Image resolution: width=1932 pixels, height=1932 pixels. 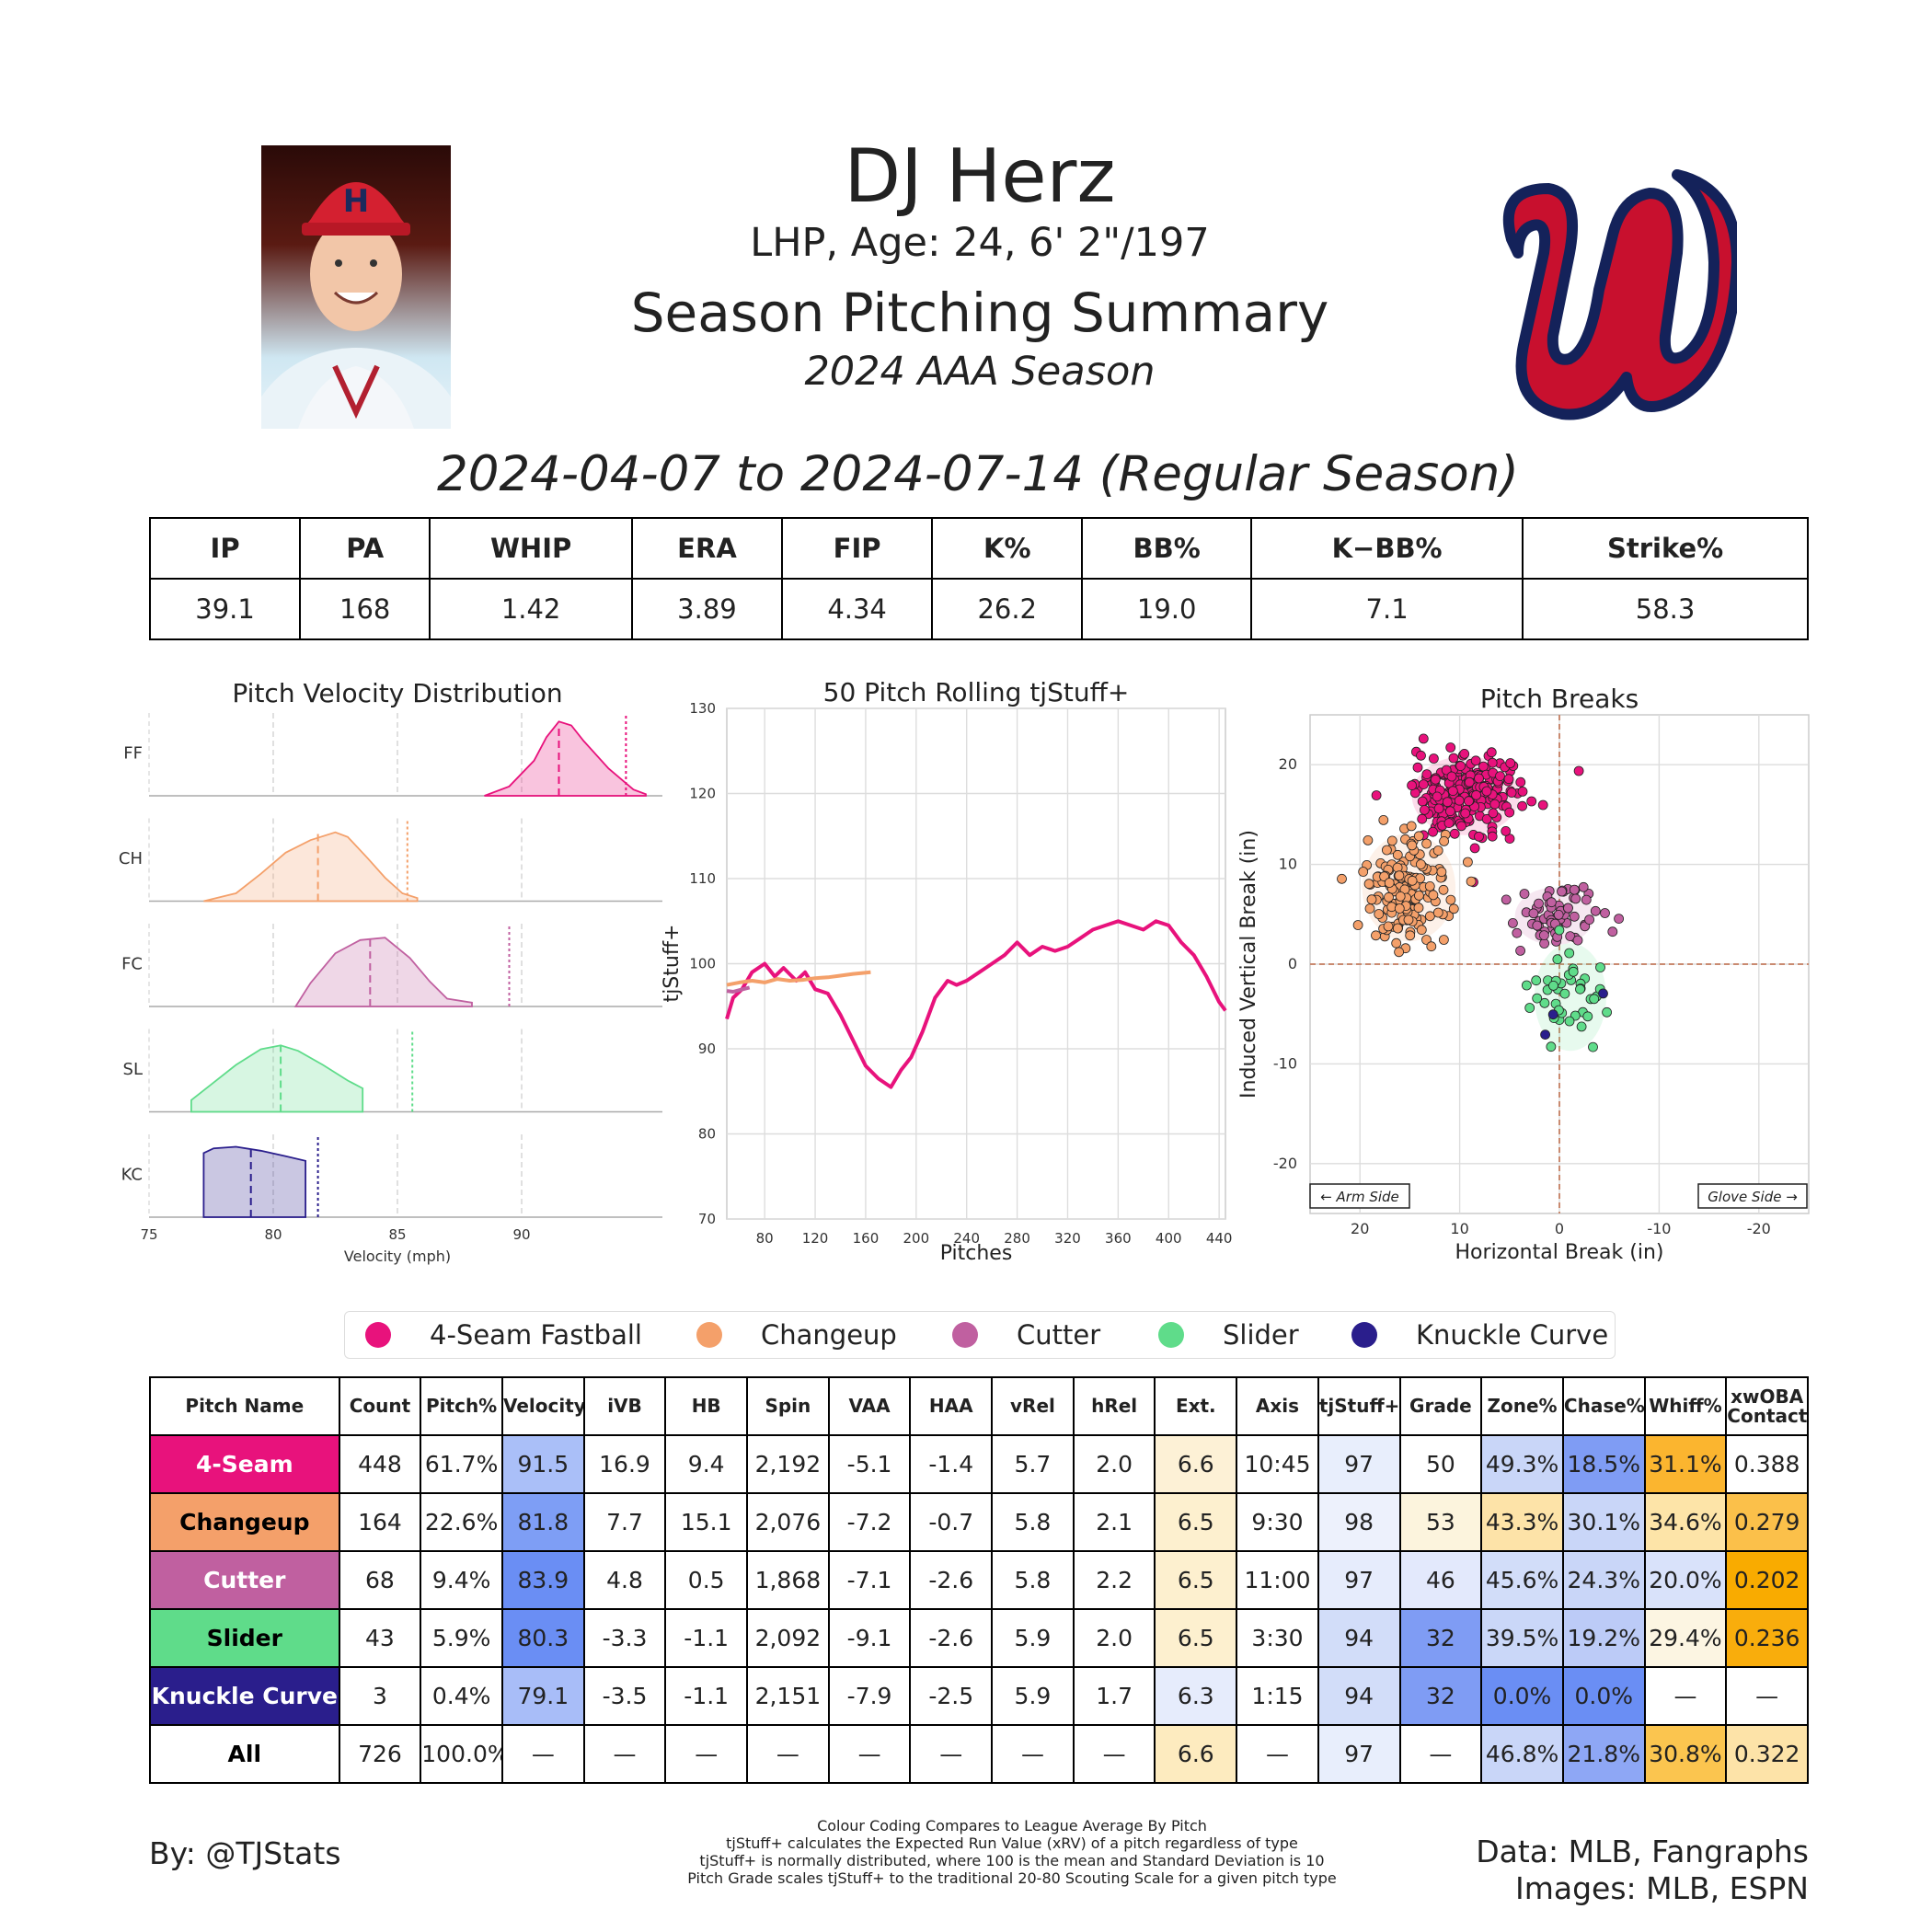 I want to click on x-tick-label: 20, so click(x=1360, y=1228).